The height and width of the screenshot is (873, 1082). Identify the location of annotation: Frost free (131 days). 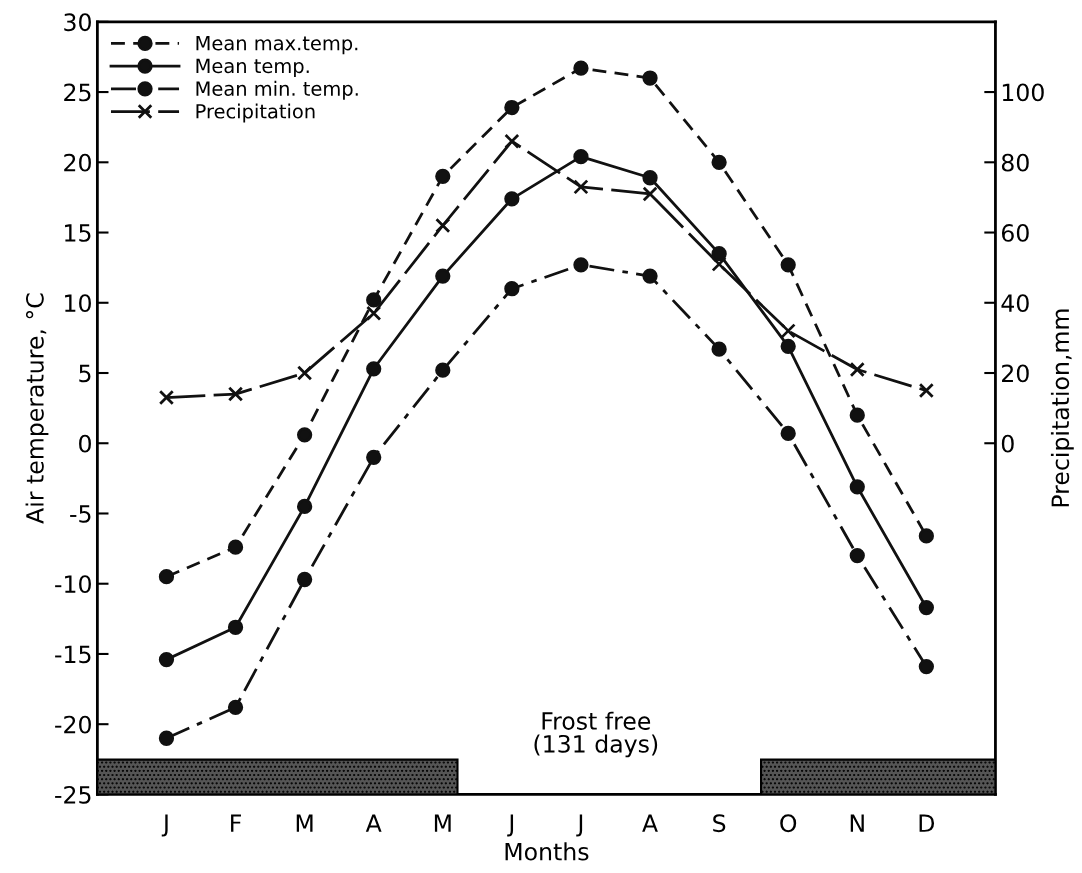
(596, 734).